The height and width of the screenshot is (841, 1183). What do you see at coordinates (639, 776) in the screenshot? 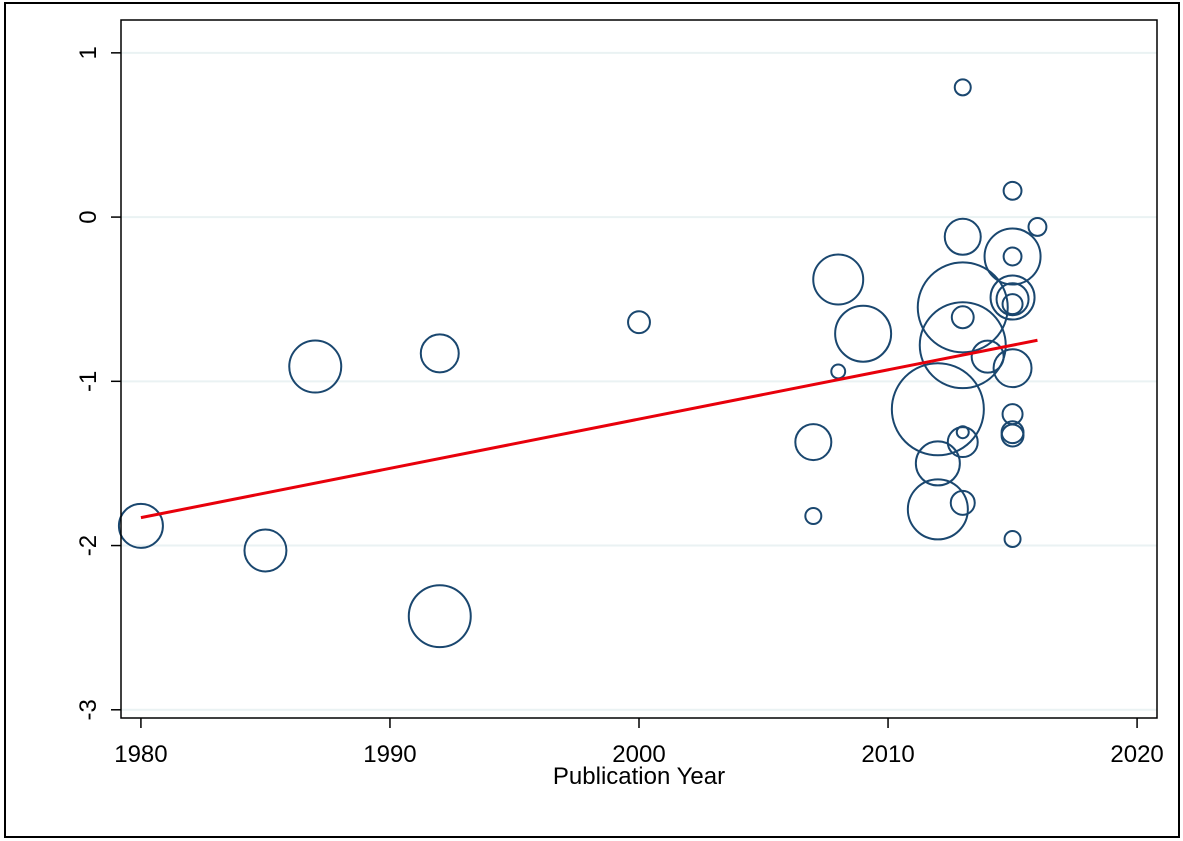
I see `x-axis-title: Publication Year` at bounding box center [639, 776].